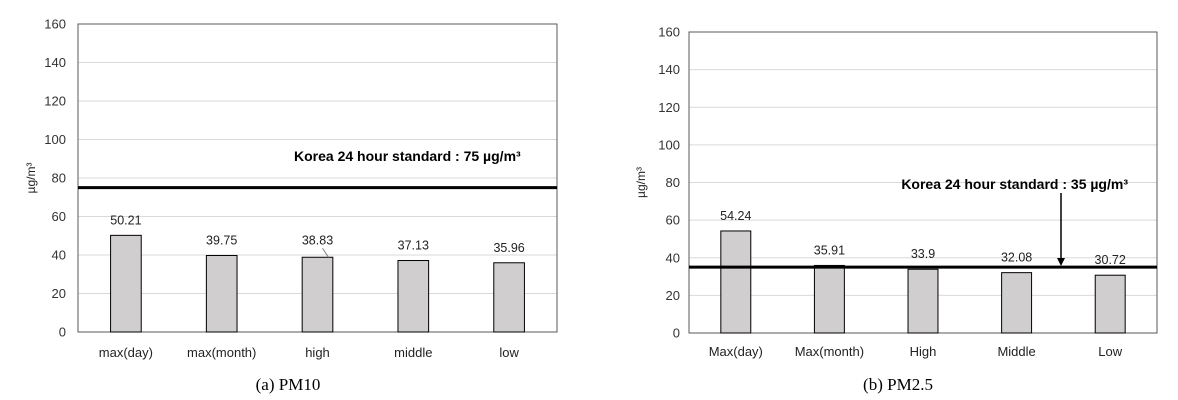 Image resolution: width=1178 pixels, height=400 pixels. What do you see at coordinates (829, 250) in the screenshot?
I see `data-label: 35.91` at bounding box center [829, 250].